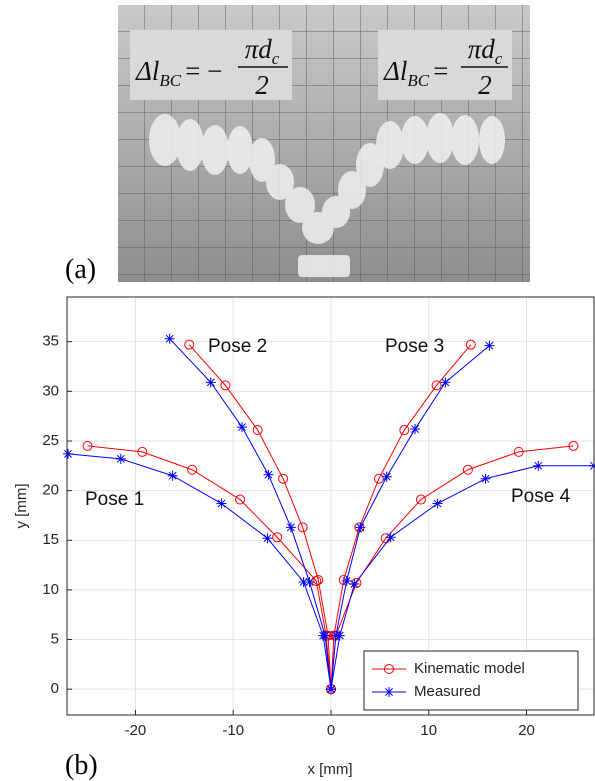  I want to click on y-tick-label: 20, so click(50, 490).